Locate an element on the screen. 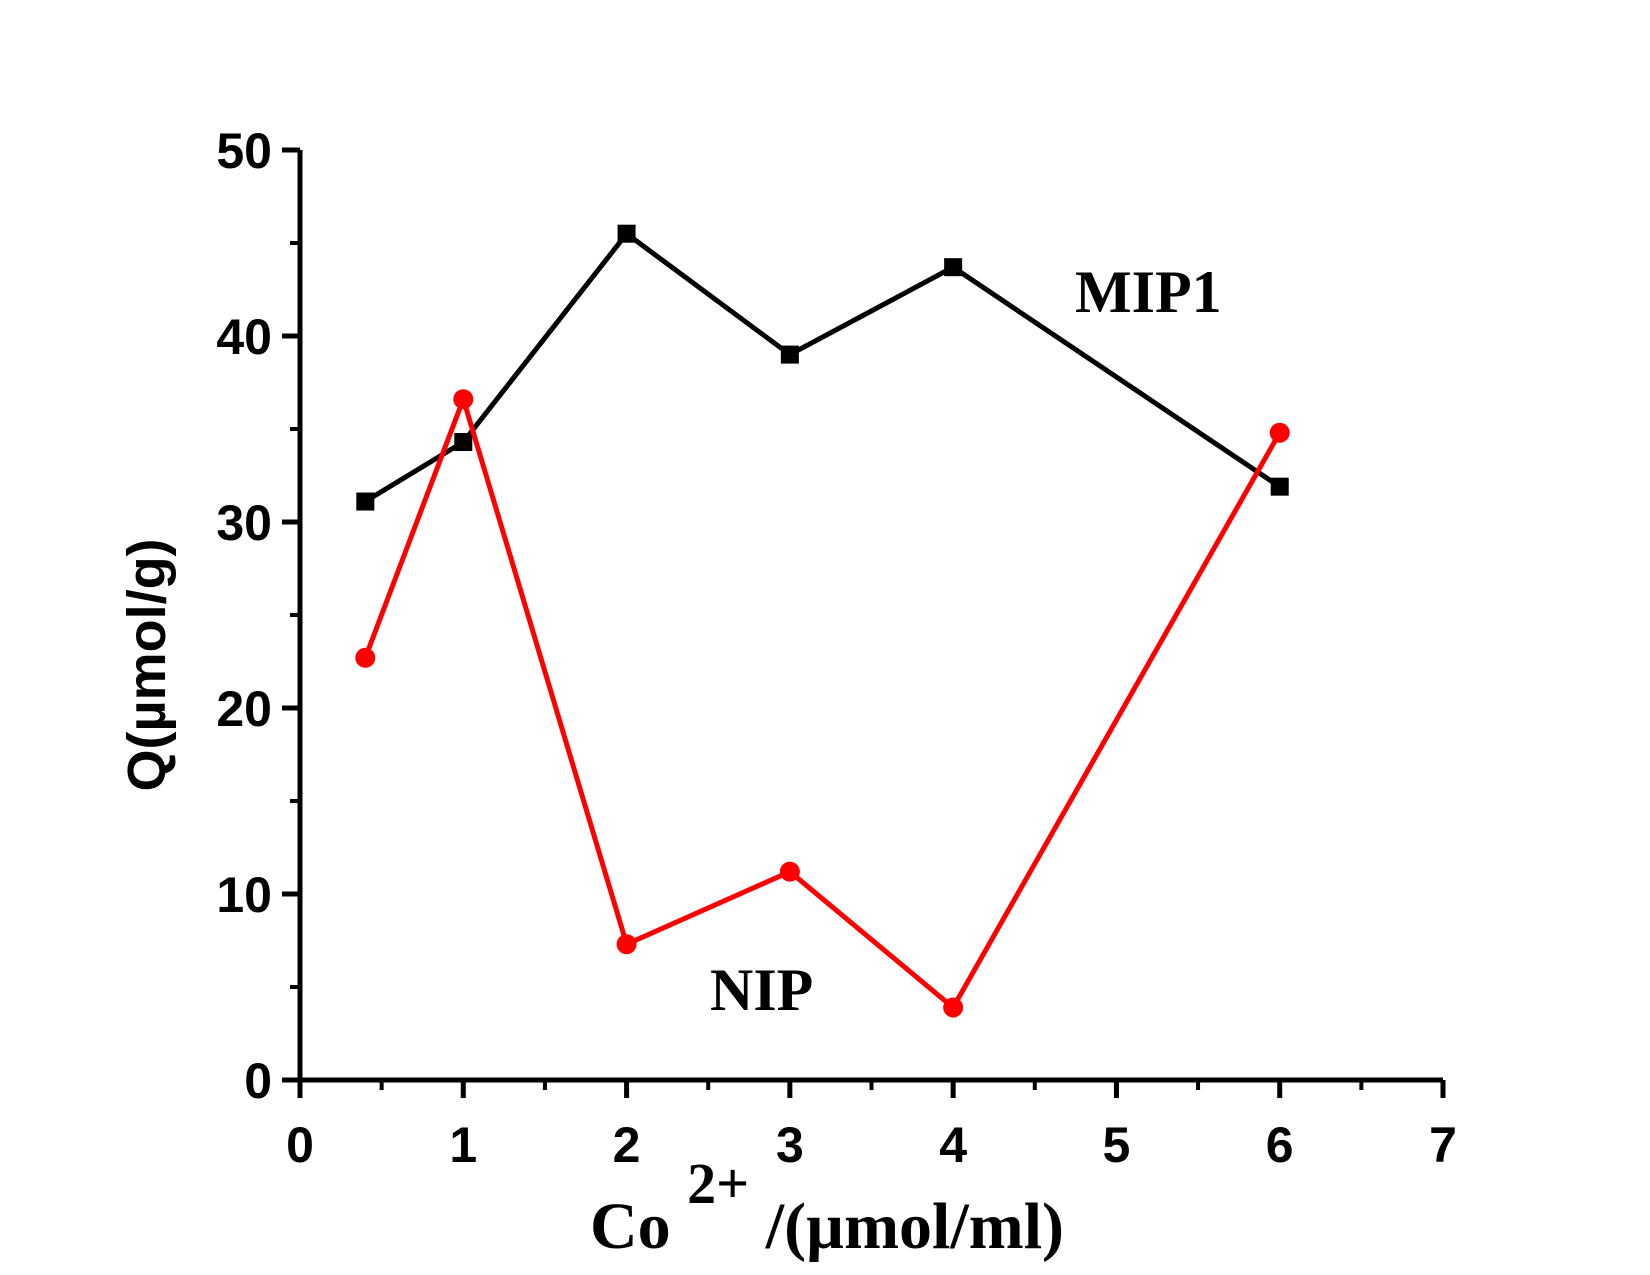 The image size is (1650, 1275). y-tick-label: 10 is located at coordinates (244, 895).